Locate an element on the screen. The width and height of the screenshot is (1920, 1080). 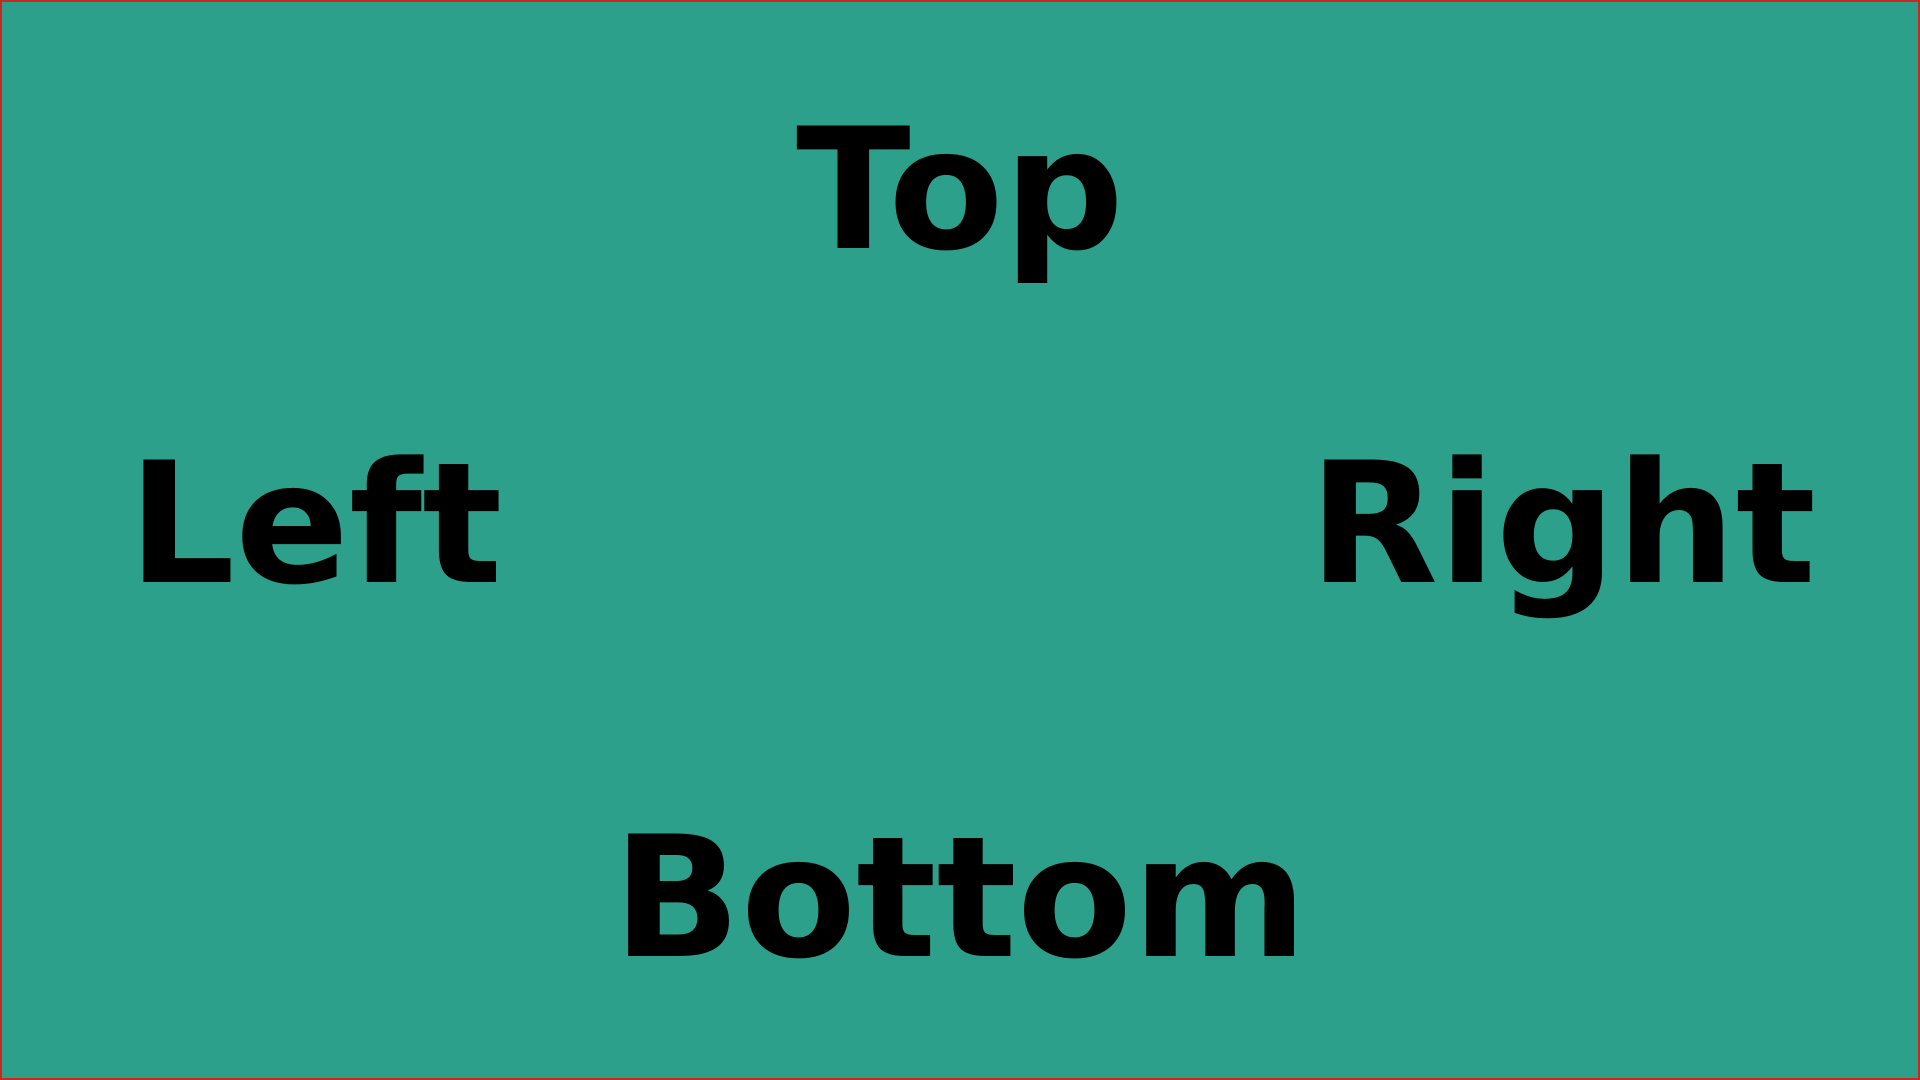
top-label: Top is located at coordinates (960, 190).